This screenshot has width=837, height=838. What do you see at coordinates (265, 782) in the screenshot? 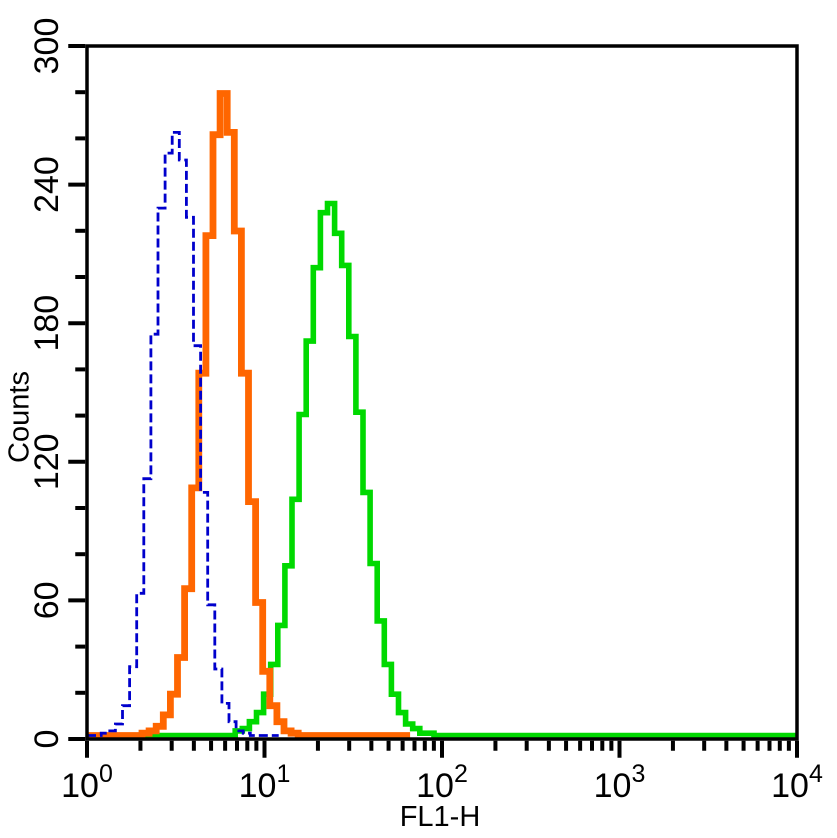
I see `x-tick-label: 10¹` at bounding box center [265, 782].